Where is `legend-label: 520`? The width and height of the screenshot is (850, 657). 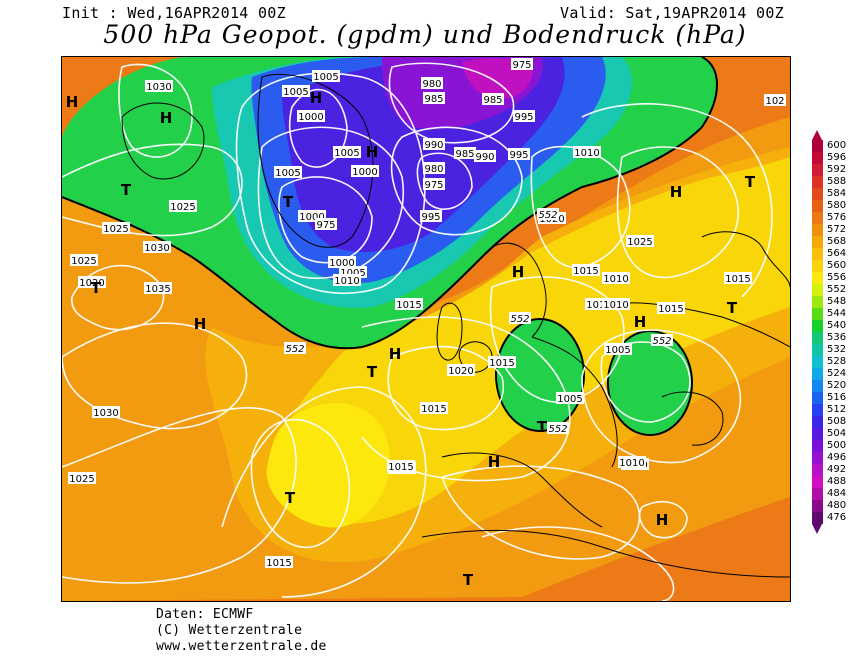 legend-label: 520 is located at coordinates (837, 385).